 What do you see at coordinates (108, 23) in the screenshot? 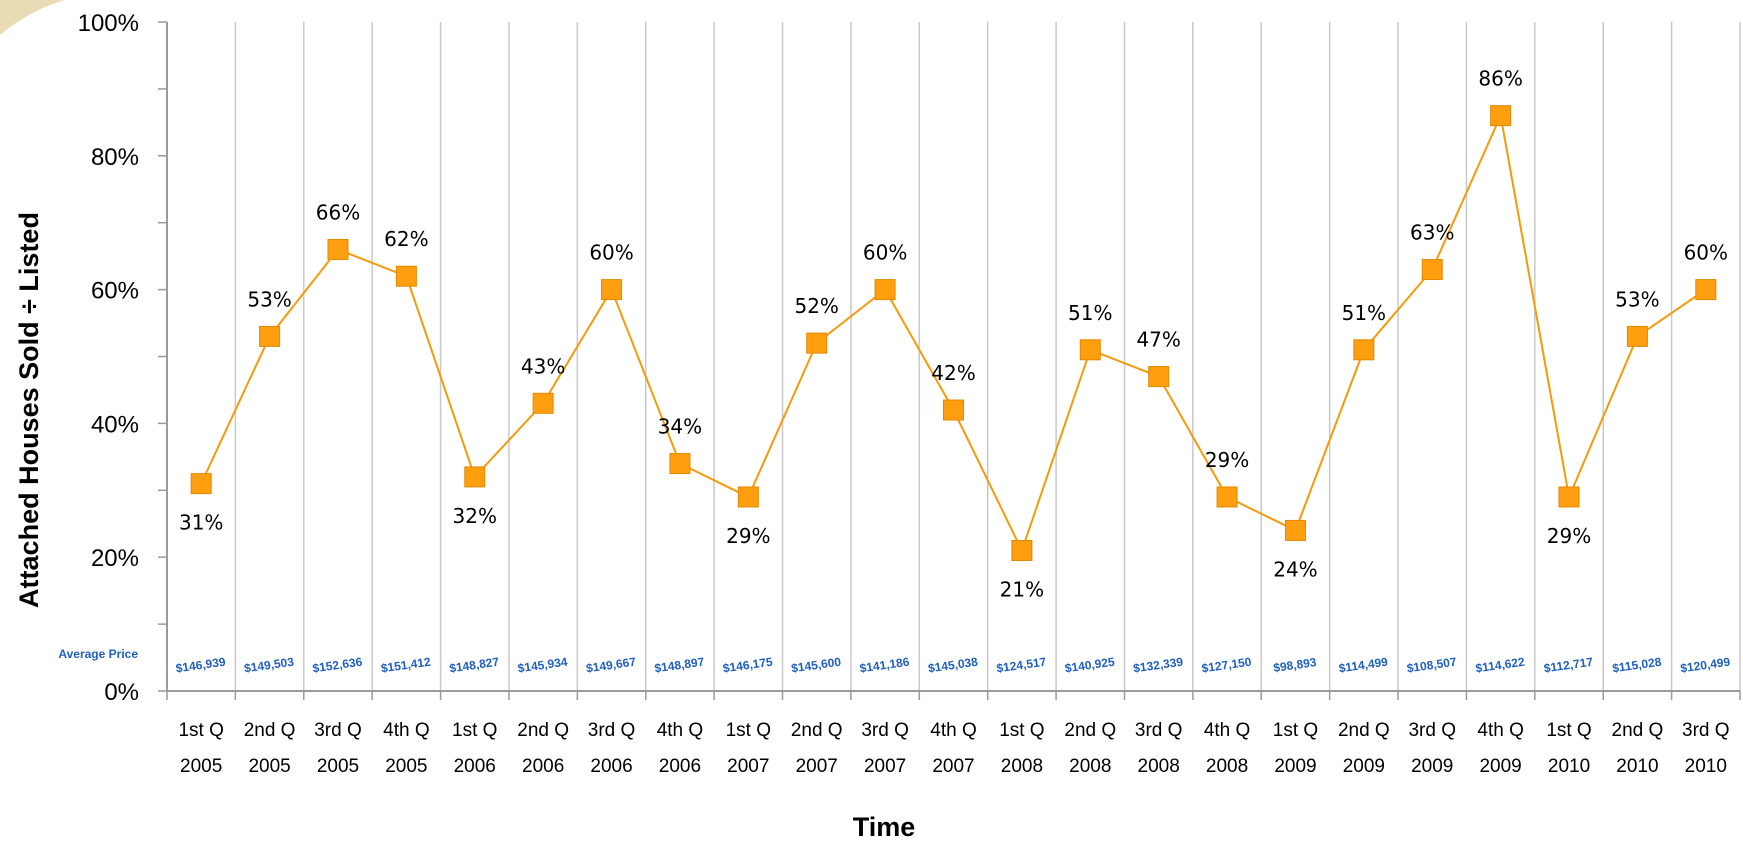
I see `y-tick-label: 100%` at bounding box center [108, 23].